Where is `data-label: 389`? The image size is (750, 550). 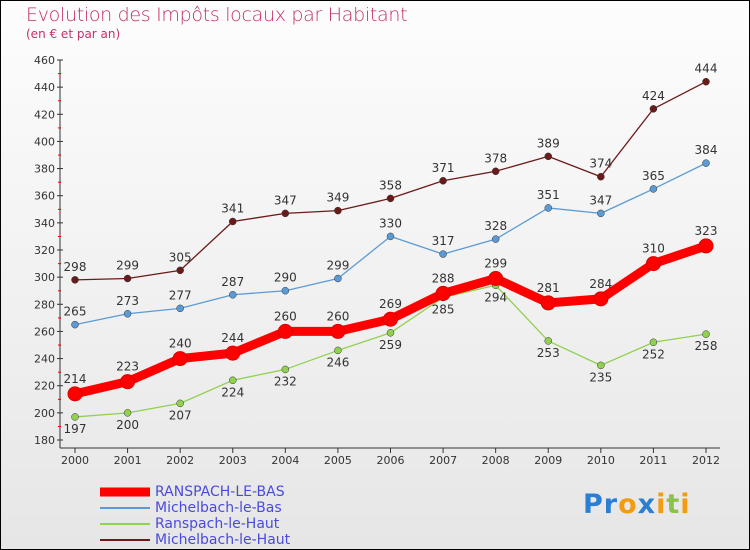
data-label: 389 is located at coordinates (548, 143).